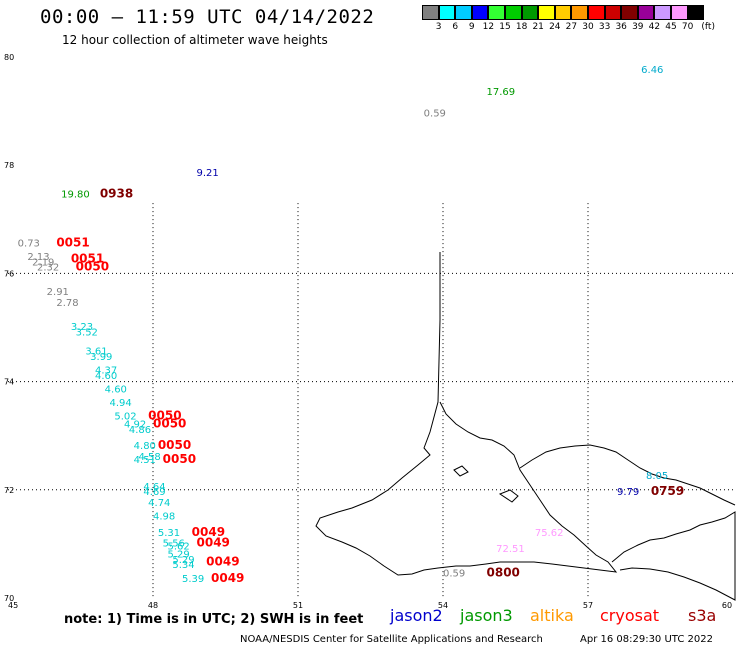 The width and height of the screenshot is (740, 650). Describe the element at coordinates (503, 572) in the screenshot. I see `pass-time-label: 0800` at that location.